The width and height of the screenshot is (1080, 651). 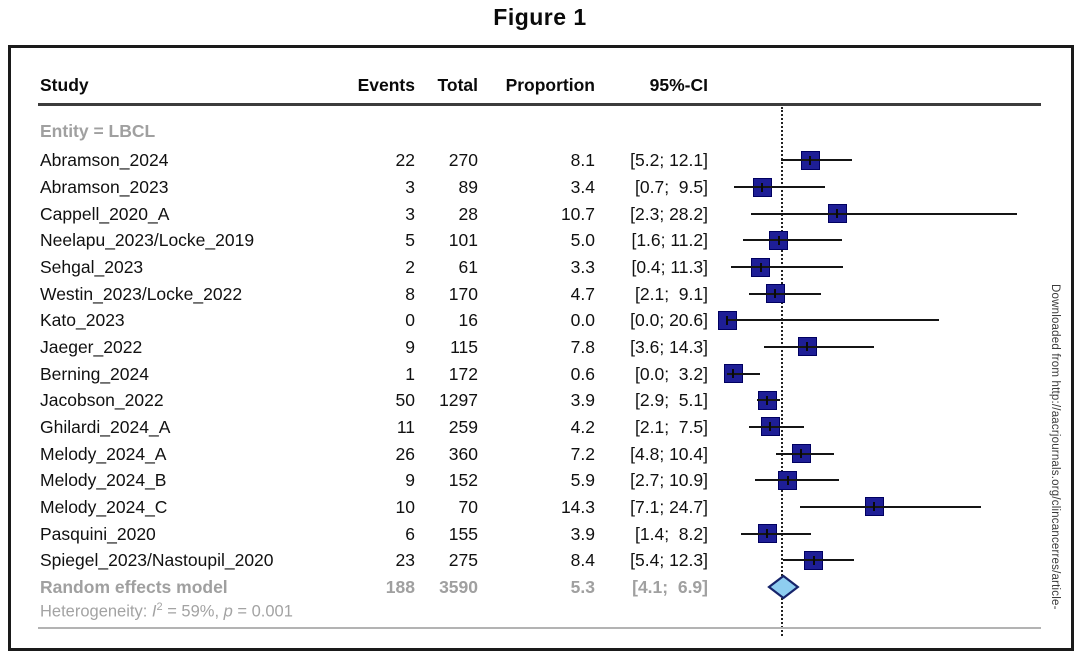 I want to click on events-value: 5, so click(x=410, y=240).